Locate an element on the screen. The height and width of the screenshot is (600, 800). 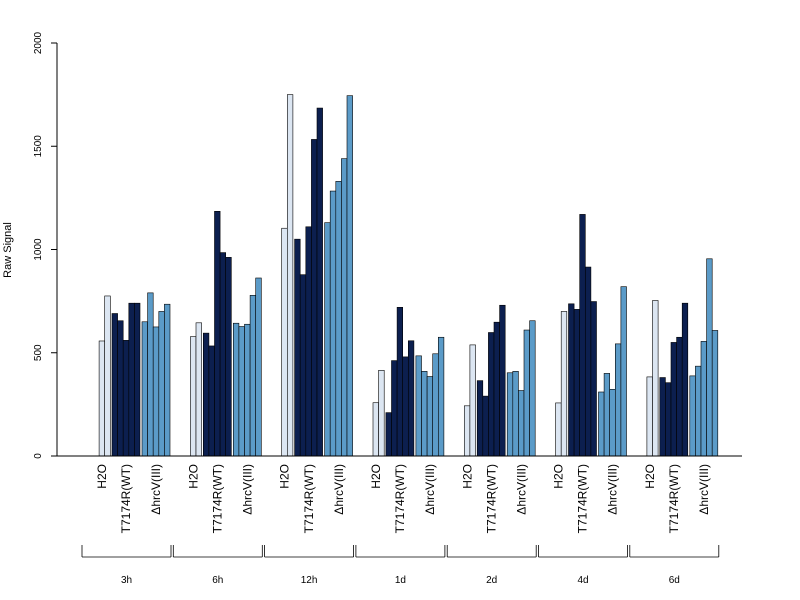
group-label: 6h is located at coordinates (217, 580).